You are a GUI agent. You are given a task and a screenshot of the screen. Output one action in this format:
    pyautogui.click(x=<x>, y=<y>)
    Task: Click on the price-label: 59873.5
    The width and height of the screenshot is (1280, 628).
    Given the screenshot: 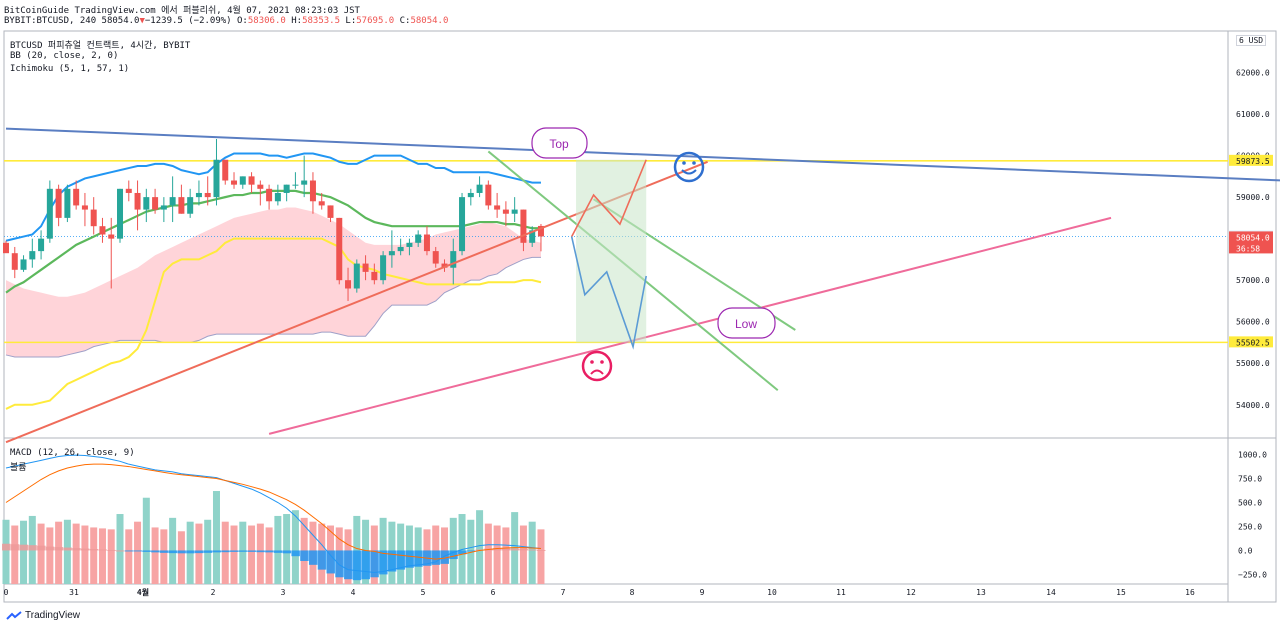 What is the action you would take?
    pyautogui.click(x=1253, y=161)
    